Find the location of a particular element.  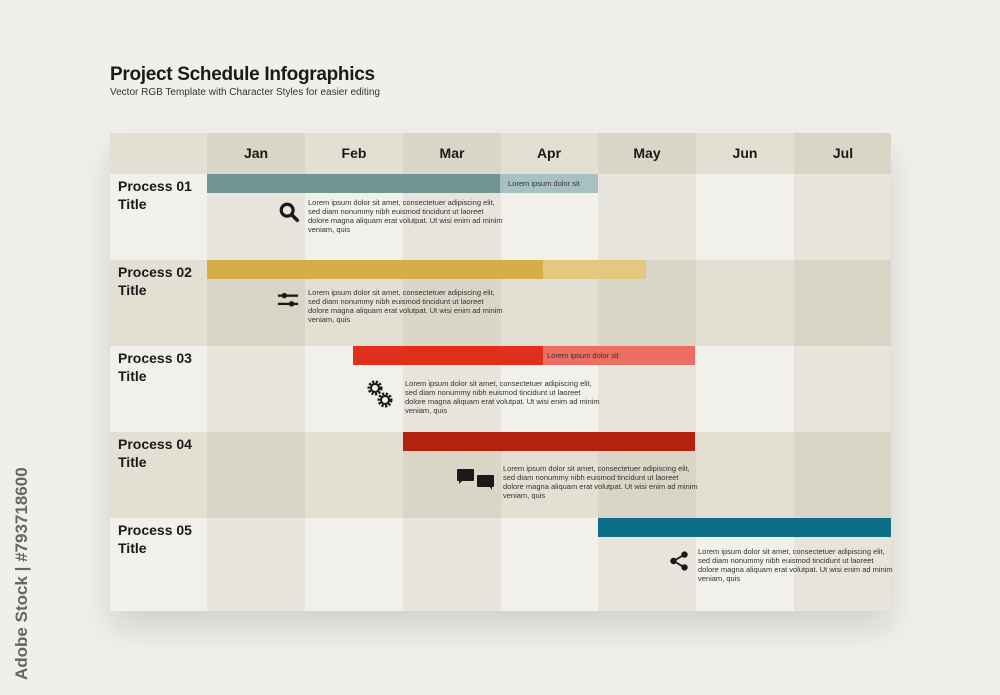

process-title: Process 04 Title is located at coordinates (155, 453).